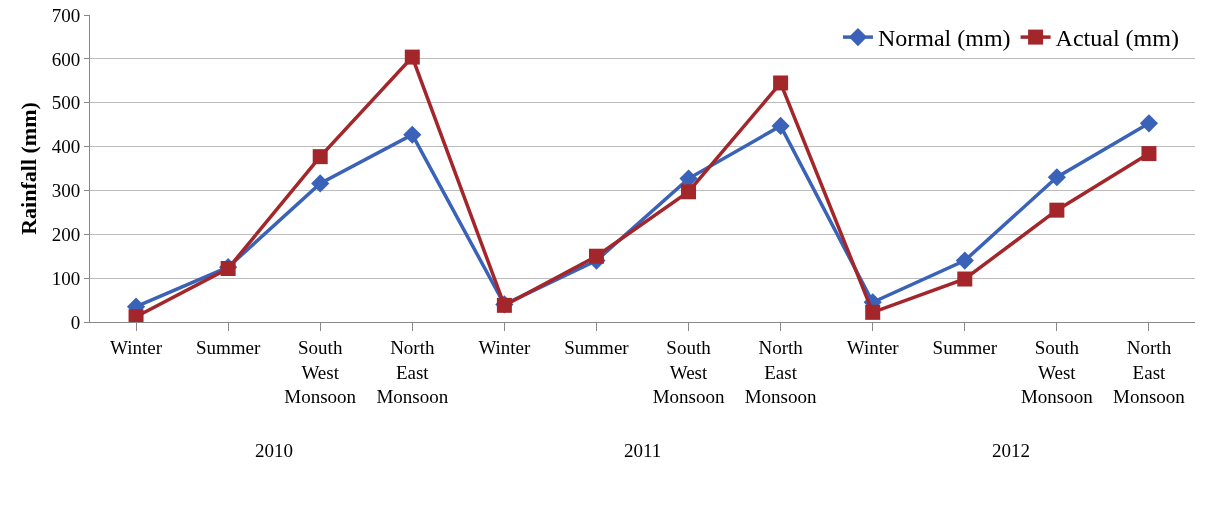 This screenshot has height=522, width=1205. Describe the element at coordinates (66, 234) in the screenshot. I see `y-tick-label: 200` at that location.